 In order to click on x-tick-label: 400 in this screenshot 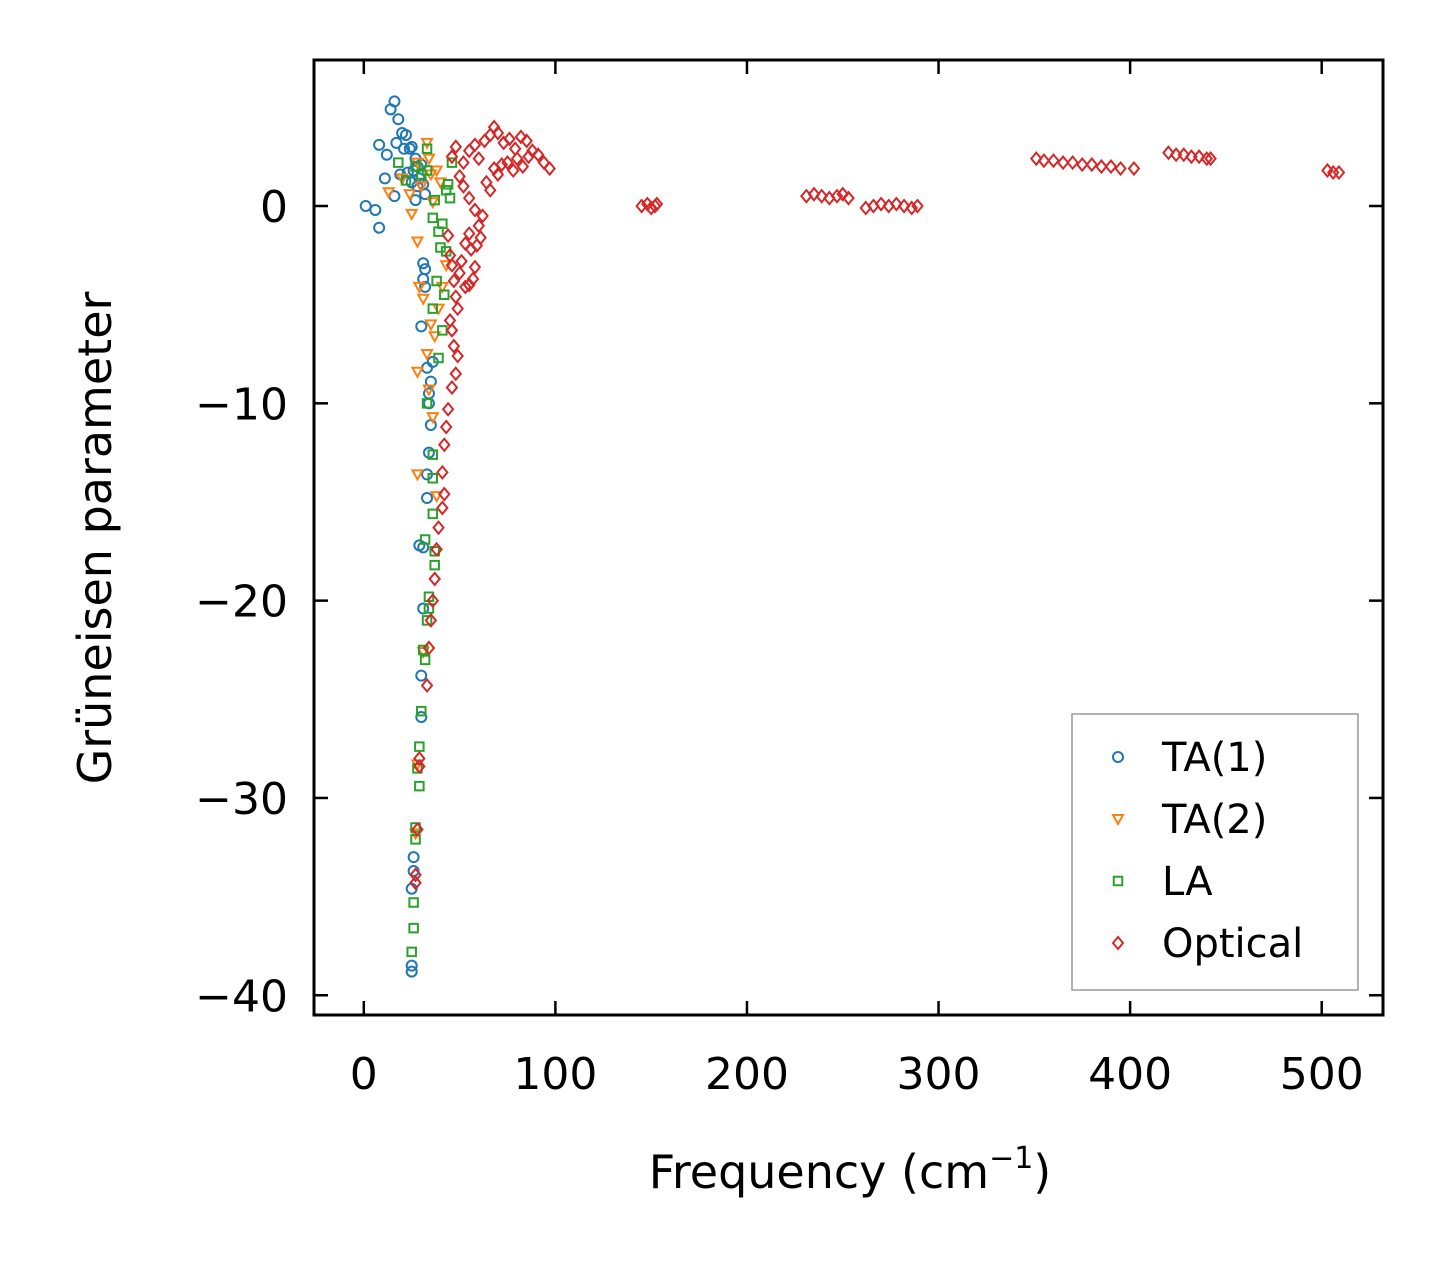, I will do `click(1130, 1074)`.